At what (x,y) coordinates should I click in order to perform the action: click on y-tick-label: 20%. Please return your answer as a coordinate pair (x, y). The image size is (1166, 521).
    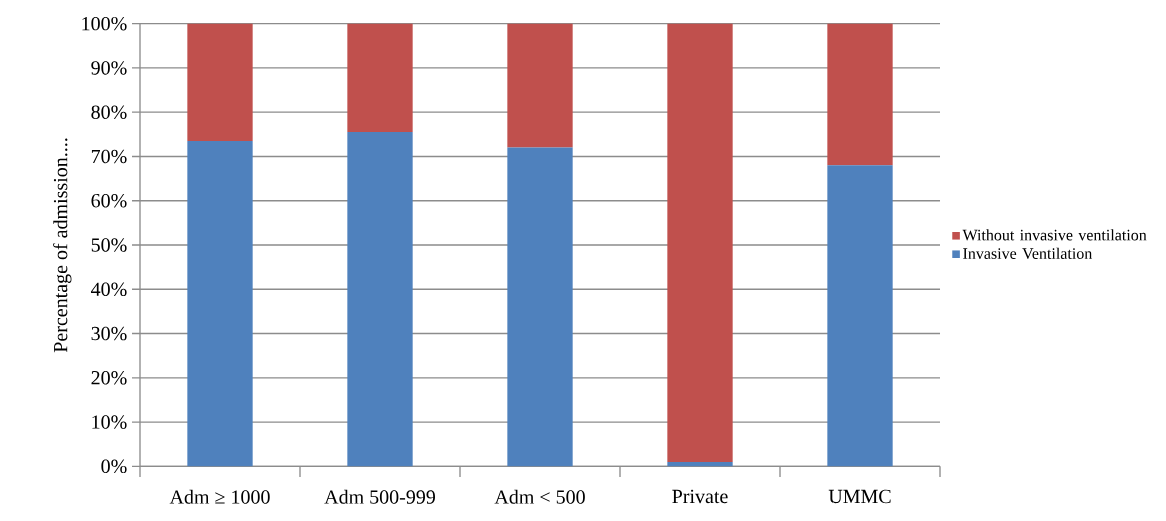
    Looking at the image, I should click on (109, 378).